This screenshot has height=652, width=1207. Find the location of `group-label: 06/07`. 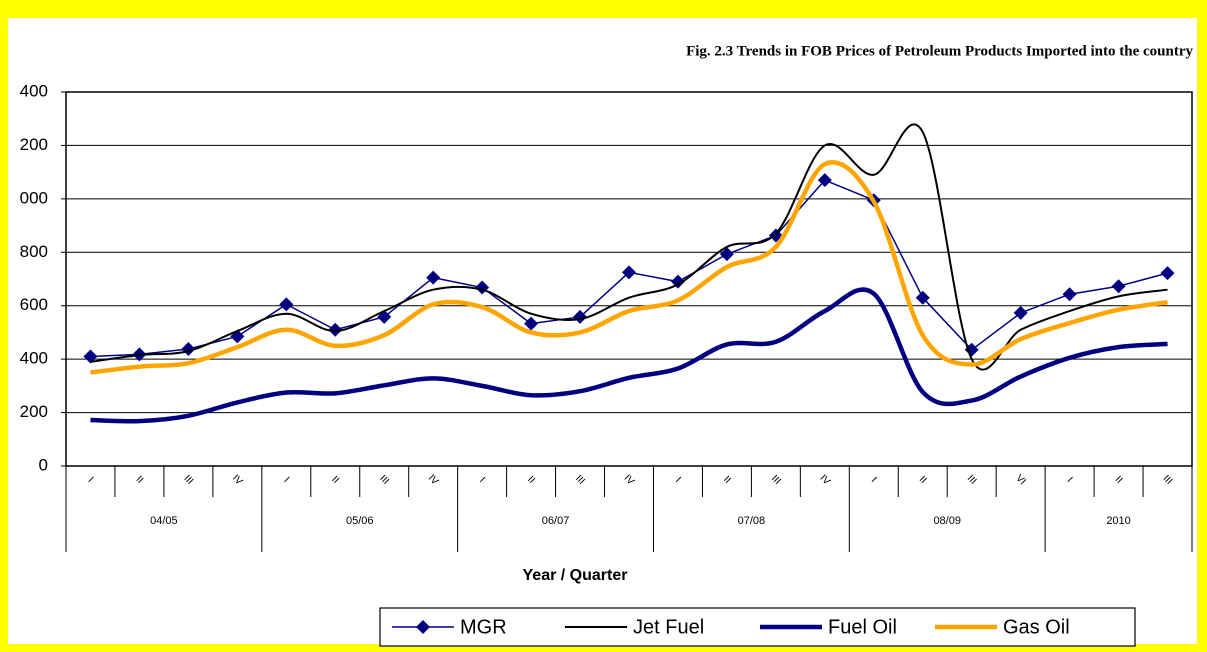

group-label: 06/07 is located at coordinates (556, 521).